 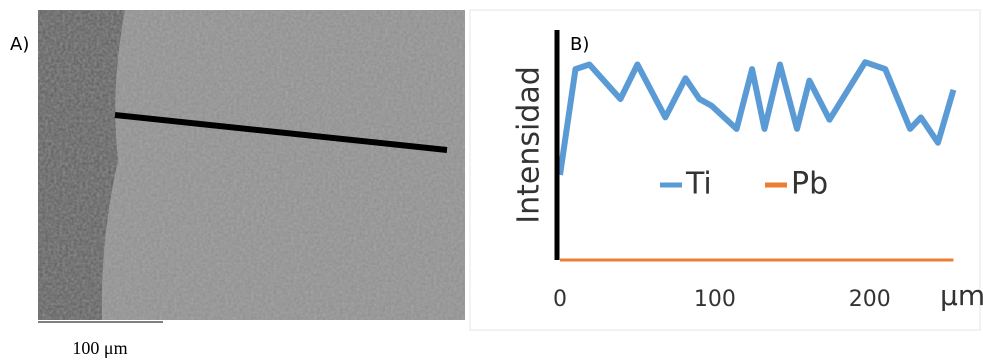 I want to click on legend-label: Pb, so click(x=809, y=184).